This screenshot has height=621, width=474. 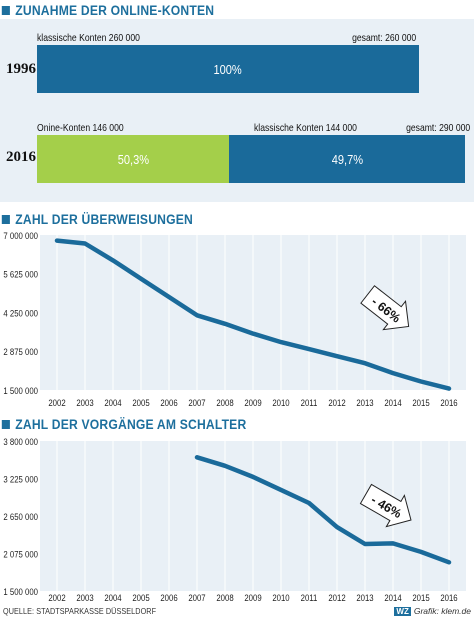 I want to click on wz-logo: WZ, so click(x=402, y=611).